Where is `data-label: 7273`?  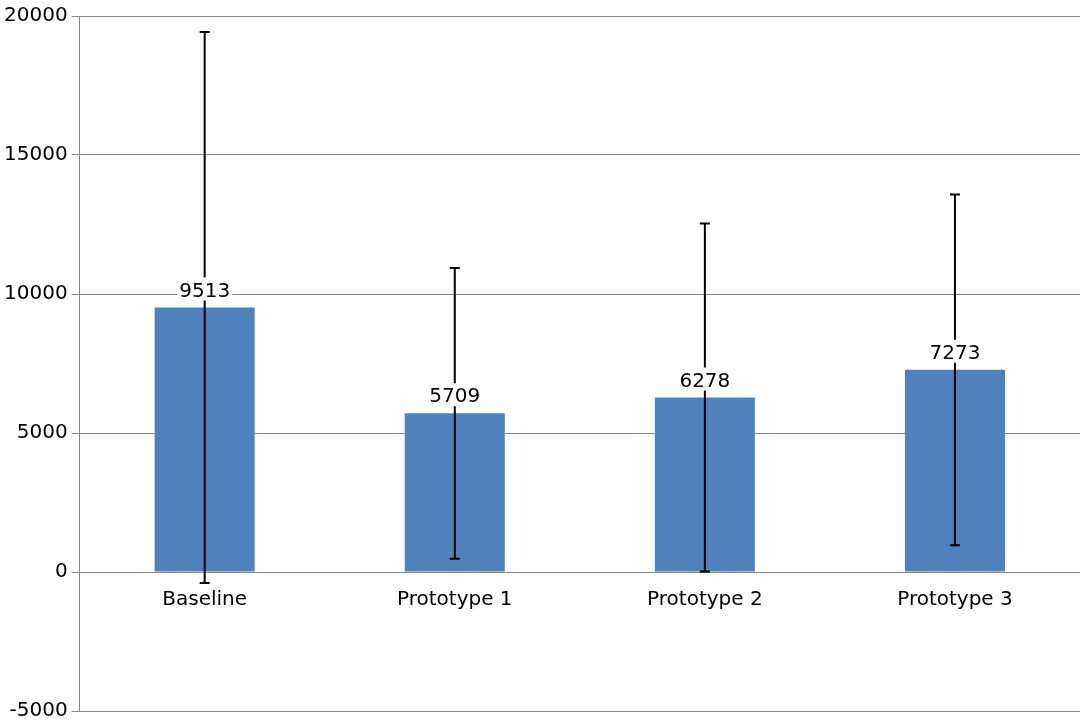
data-label: 7273 is located at coordinates (955, 352).